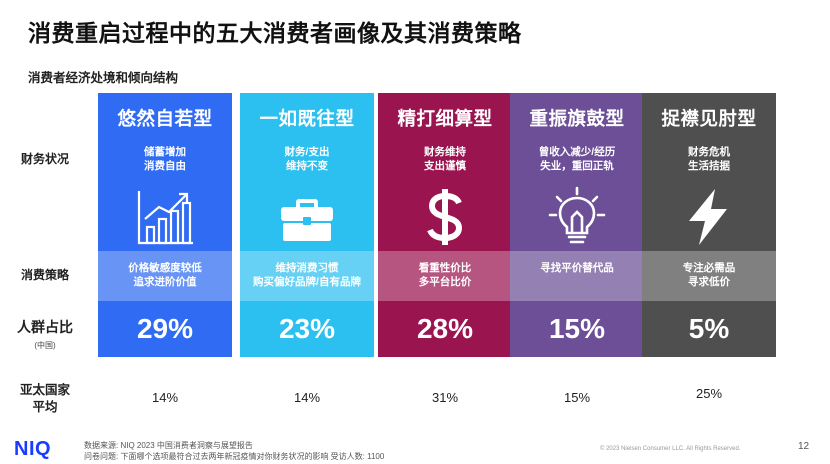  What do you see at coordinates (165, 328) in the screenshot?
I see `persona-share: 29%` at bounding box center [165, 328].